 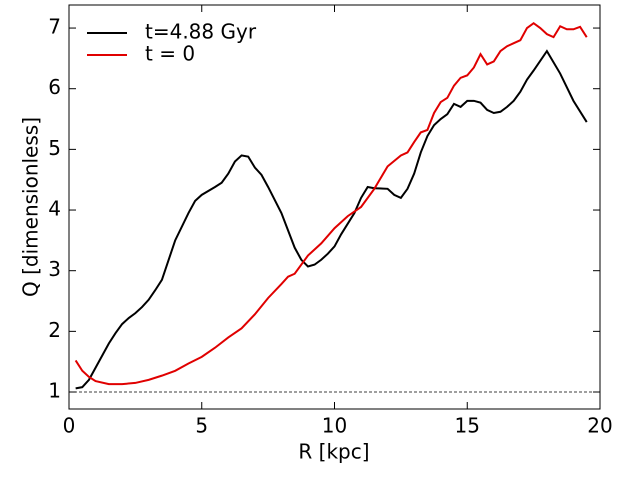 I want to click on y-tick-label: 4, so click(x=54, y=209).